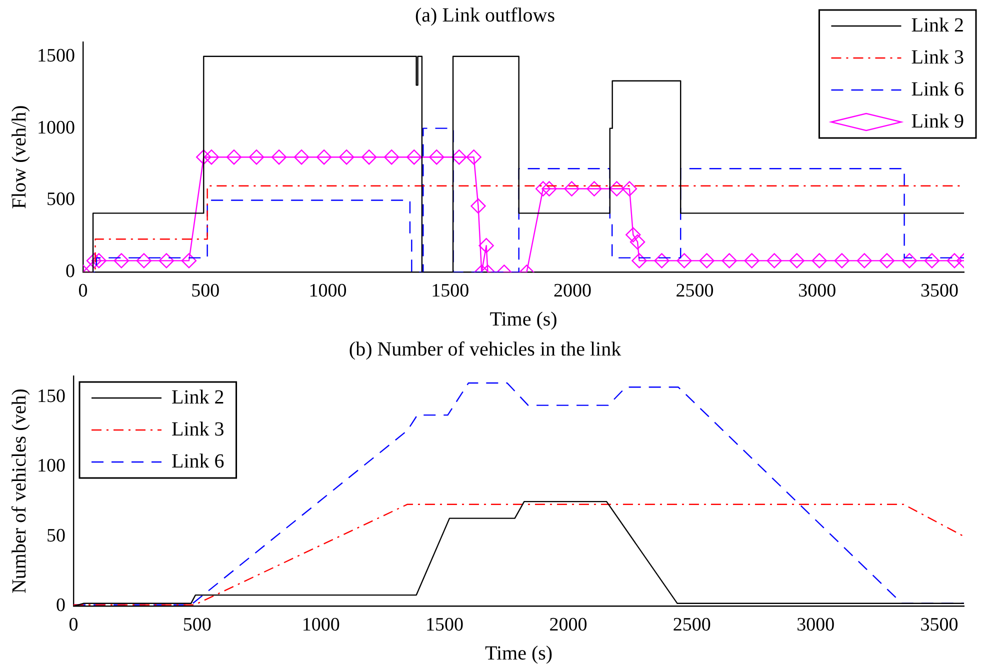 Image resolution: width=1000 pixels, height=668 pixels. What do you see at coordinates (485, 349) in the screenshot?
I see `chart-title: (b) Number of vehicles in the link` at bounding box center [485, 349].